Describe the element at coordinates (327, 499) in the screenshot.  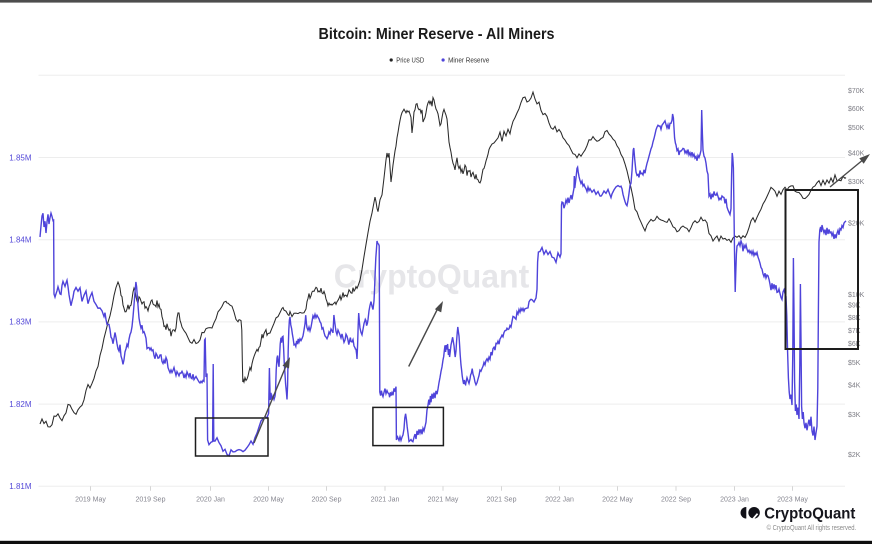
I see `svg-text: 2020 Sep` at that location.